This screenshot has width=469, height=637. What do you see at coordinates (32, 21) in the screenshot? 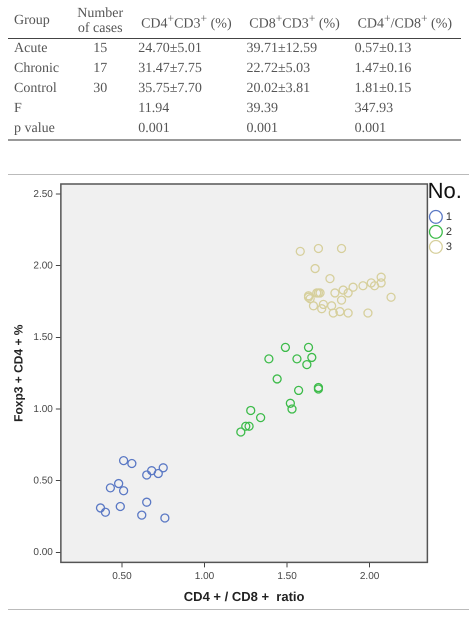
I see `text: Group` at bounding box center [32, 21].